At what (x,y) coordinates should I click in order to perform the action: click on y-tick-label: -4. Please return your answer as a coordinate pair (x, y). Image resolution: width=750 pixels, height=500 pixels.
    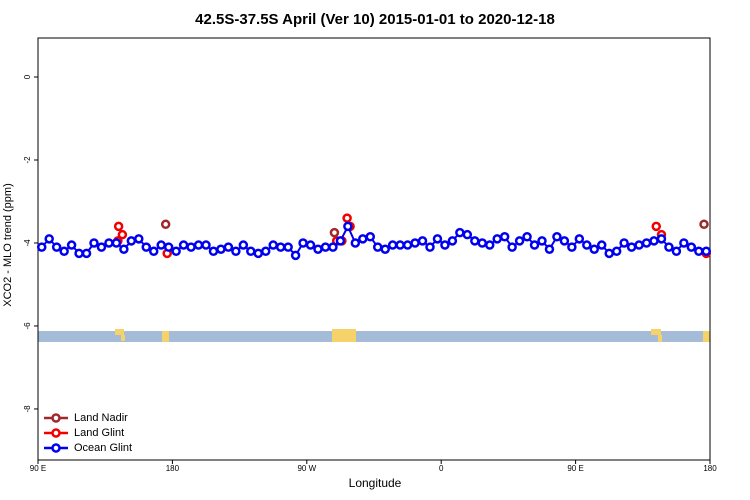
    Looking at the image, I should click on (27, 243).